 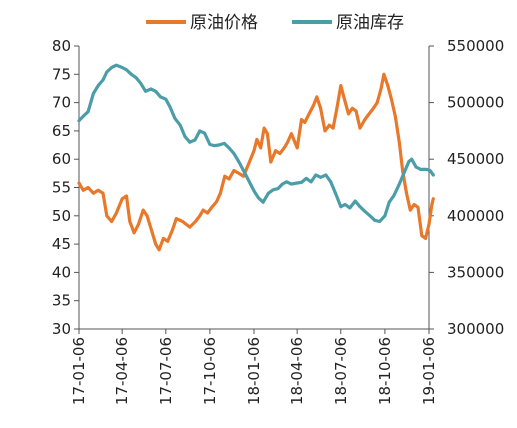 I want to click on right-axis-tick-label: 550000, so click(x=475, y=46).